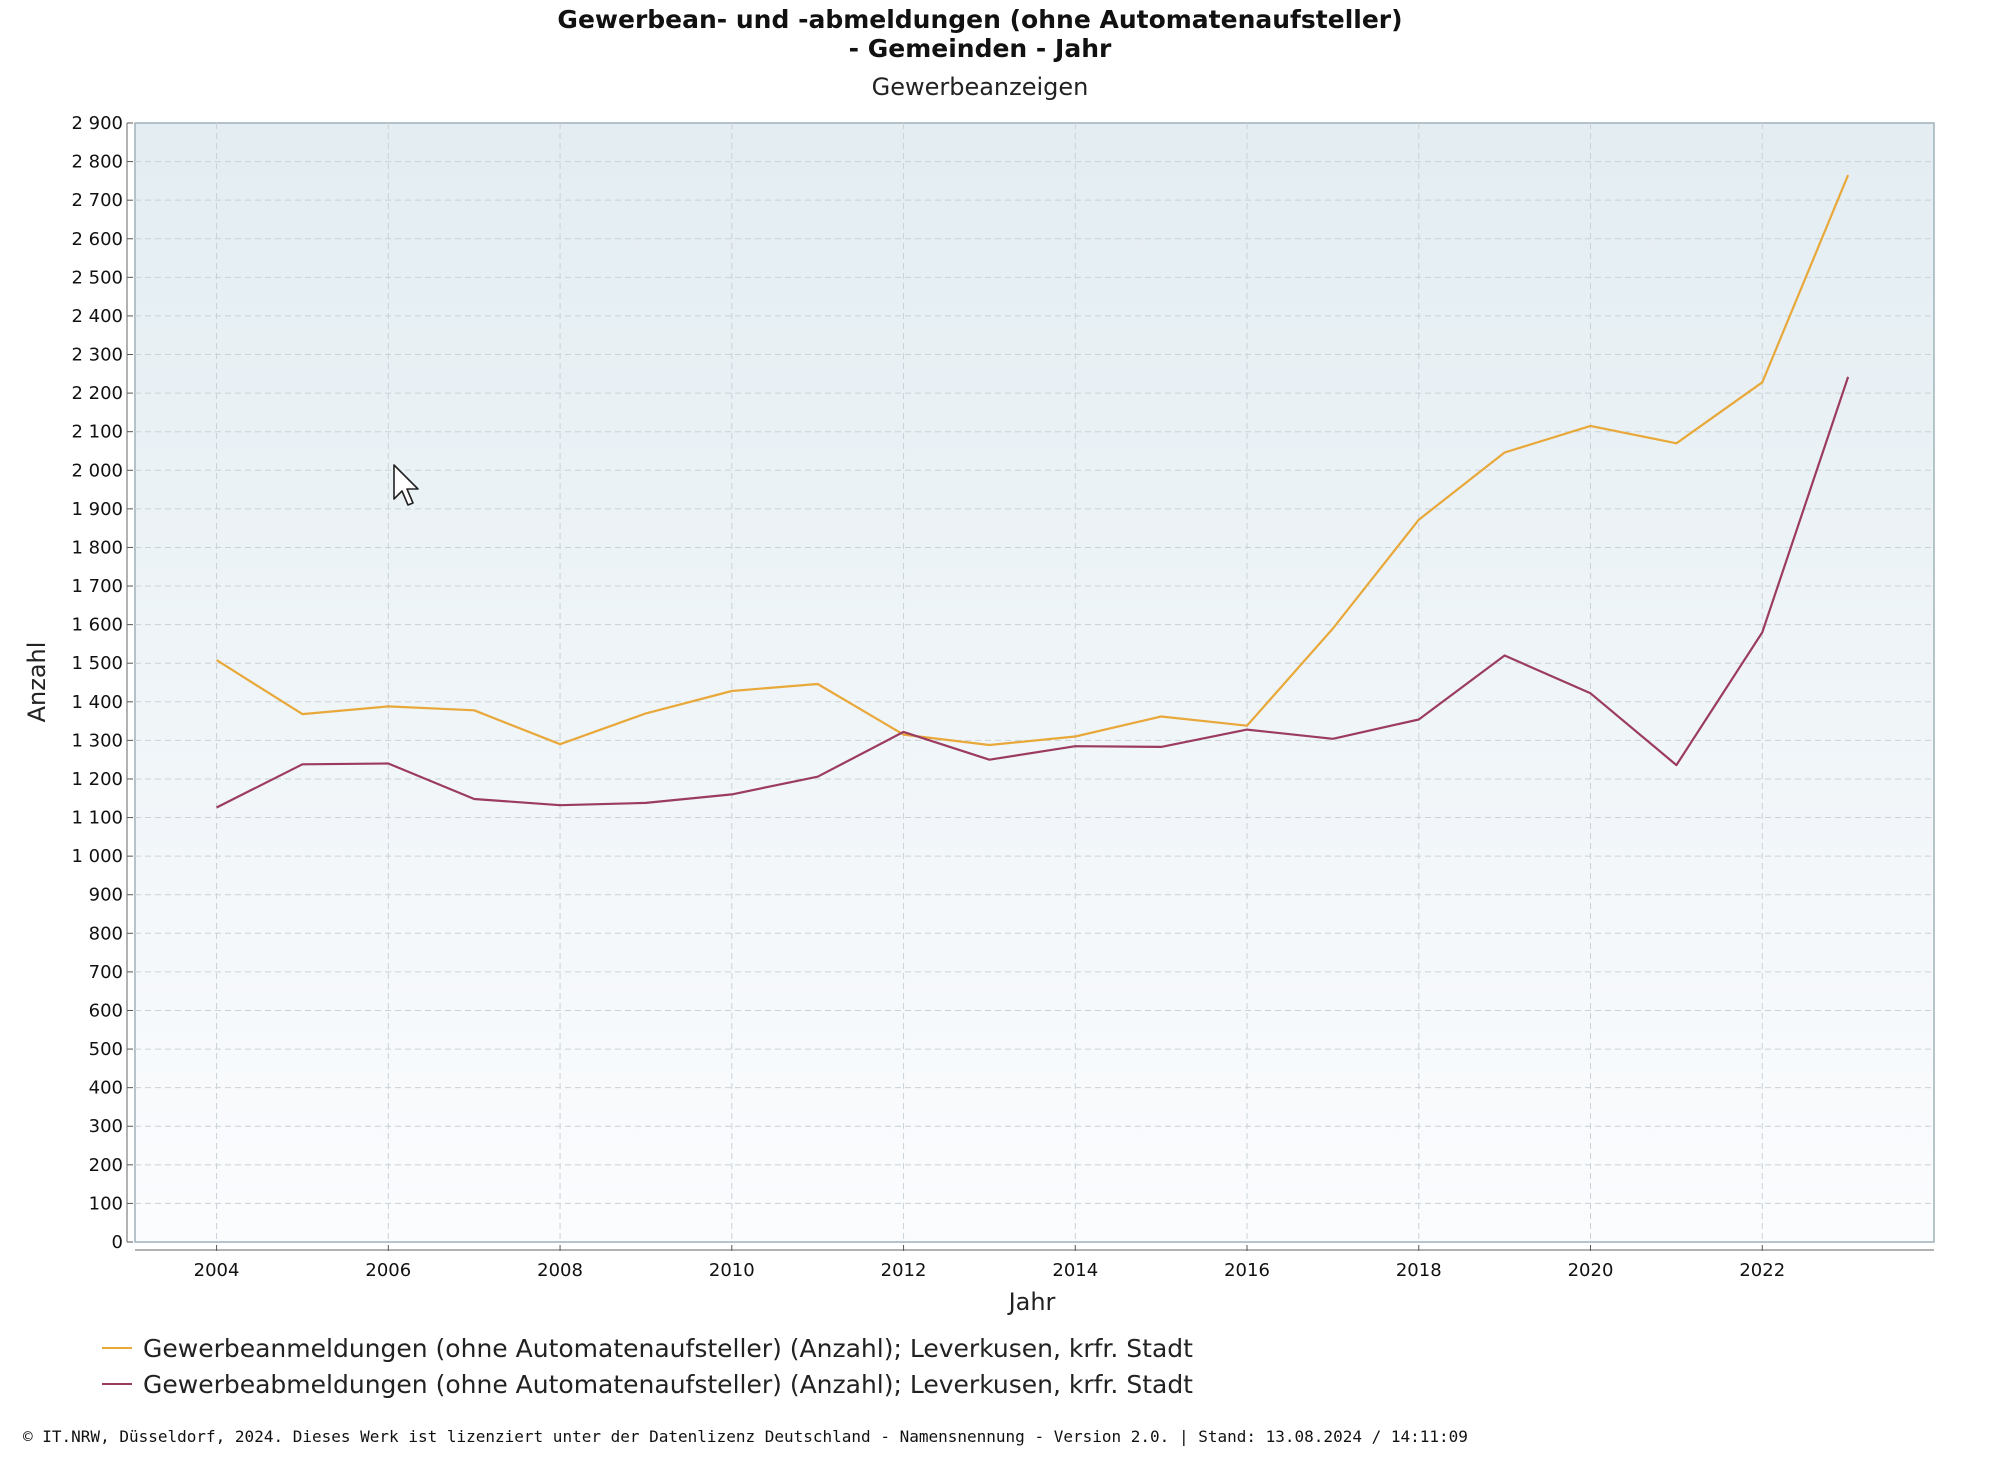  I want to click on y-tick-label: 700, so click(106, 972).